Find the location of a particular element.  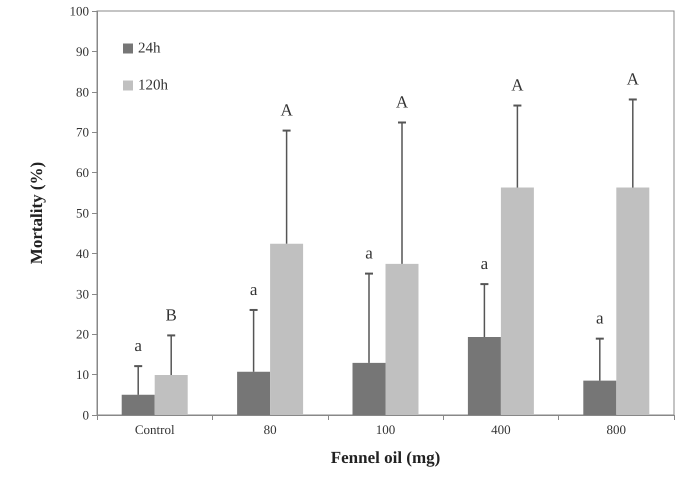

y-tick-label: 30 is located at coordinates (82, 294).